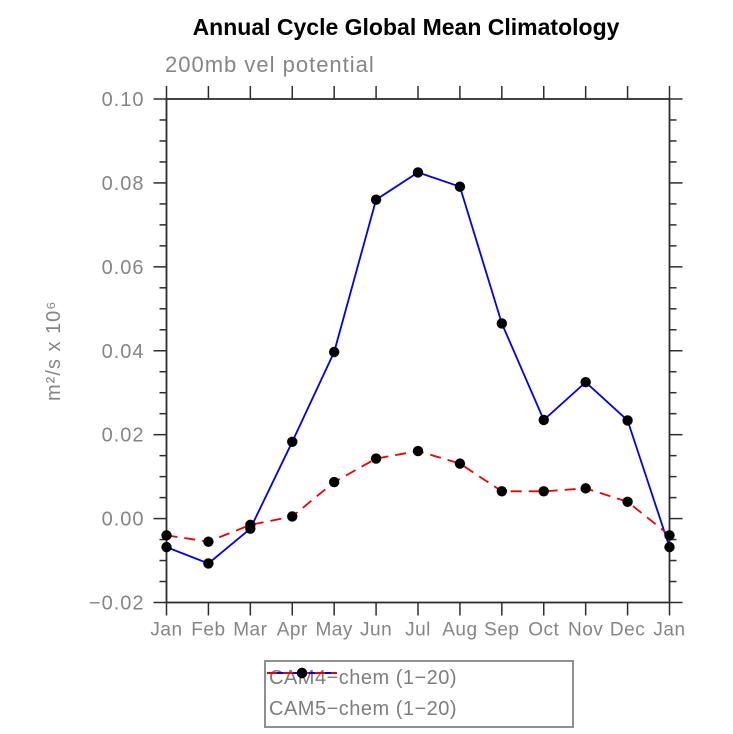  What do you see at coordinates (333, 630) in the screenshot?
I see `x-tick-label: May` at bounding box center [333, 630].